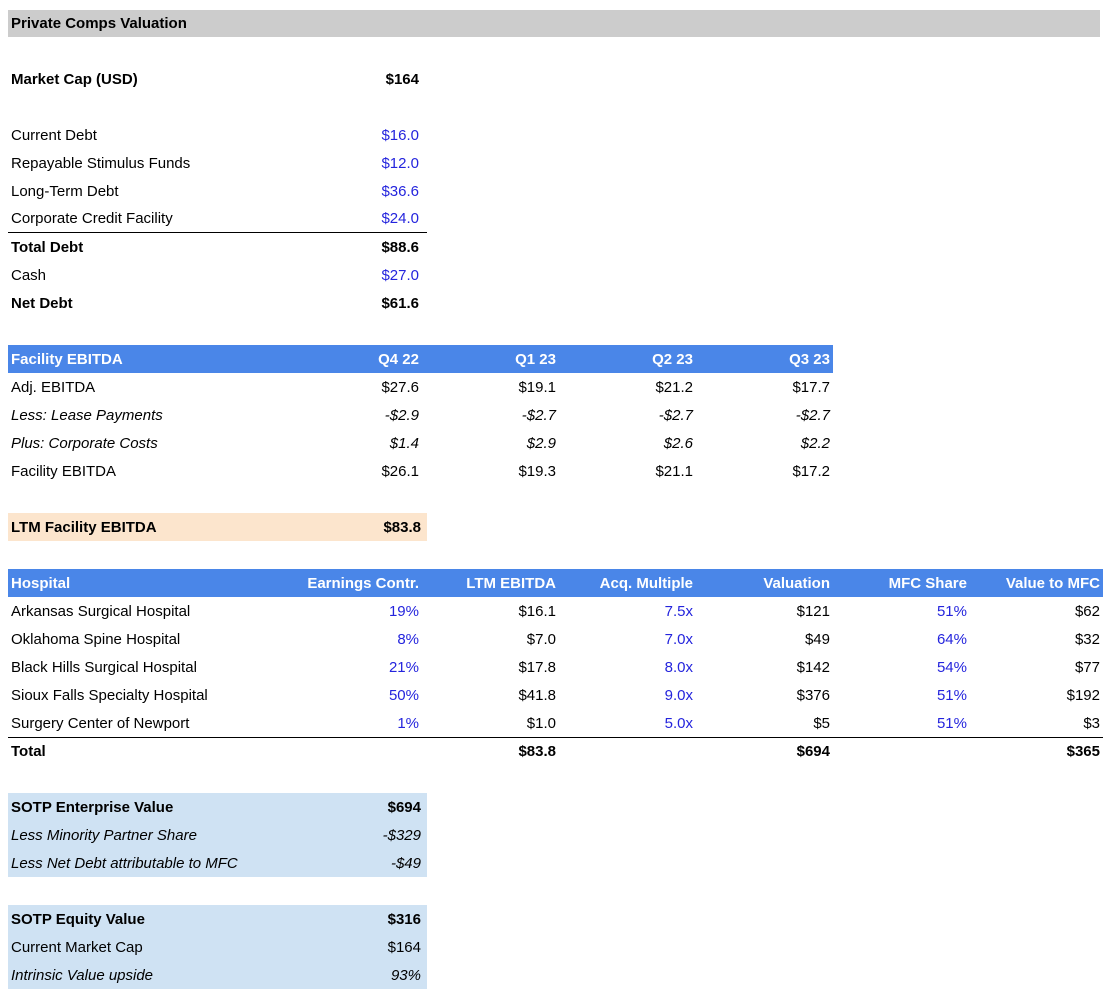  What do you see at coordinates (82, 975) in the screenshot?
I see `intrinsic-value-upside-label: Intrinsic Value upside` at bounding box center [82, 975].